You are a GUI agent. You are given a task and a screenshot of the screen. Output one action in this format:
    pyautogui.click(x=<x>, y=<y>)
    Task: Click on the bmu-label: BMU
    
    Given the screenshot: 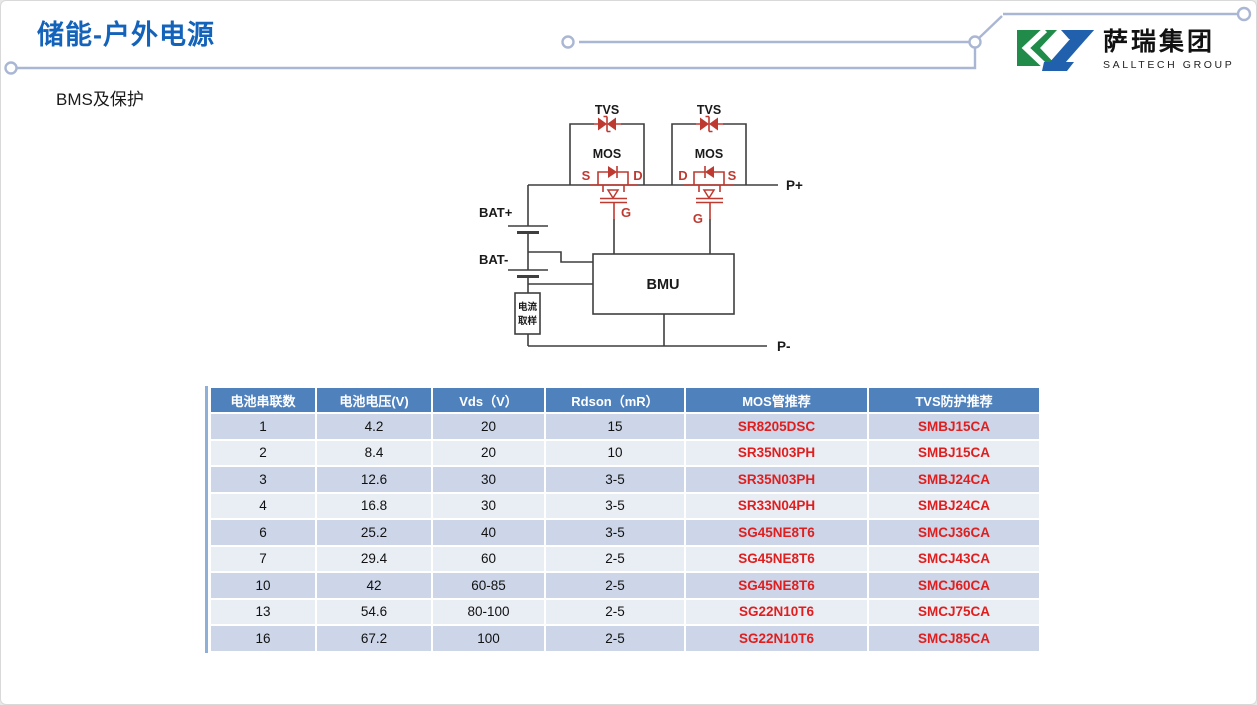 What is the action you would take?
    pyautogui.click(x=662, y=285)
    